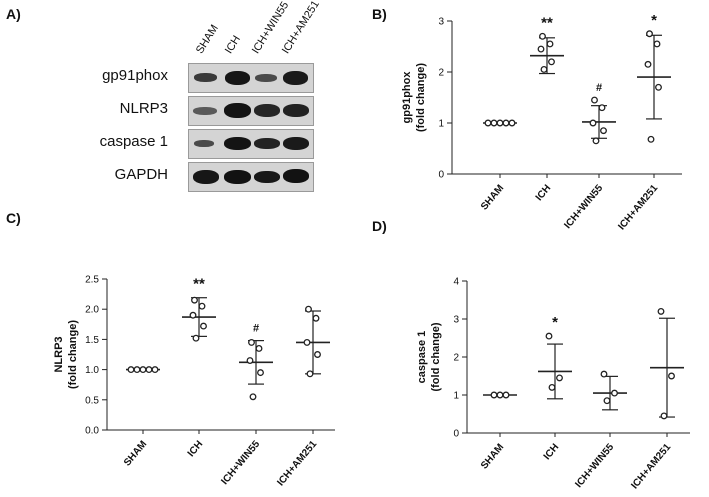 This screenshot has width=709, height=497. What do you see at coordinates (422, 357) in the screenshot?
I see `chart-d-y-axis-label: caspase 1` at bounding box center [422, 357].